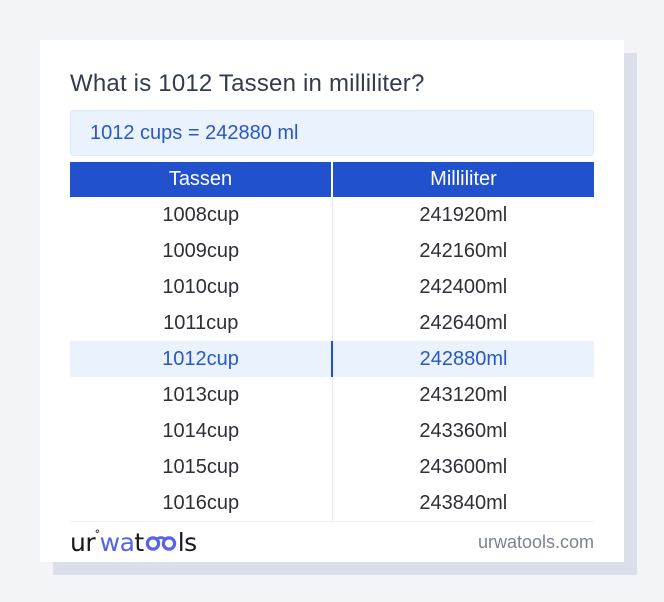  What do you see at coordinates (535, 542) in the screenshot?
I see `site-domain-text: urwatools.com` at bounding box center [535, 542].